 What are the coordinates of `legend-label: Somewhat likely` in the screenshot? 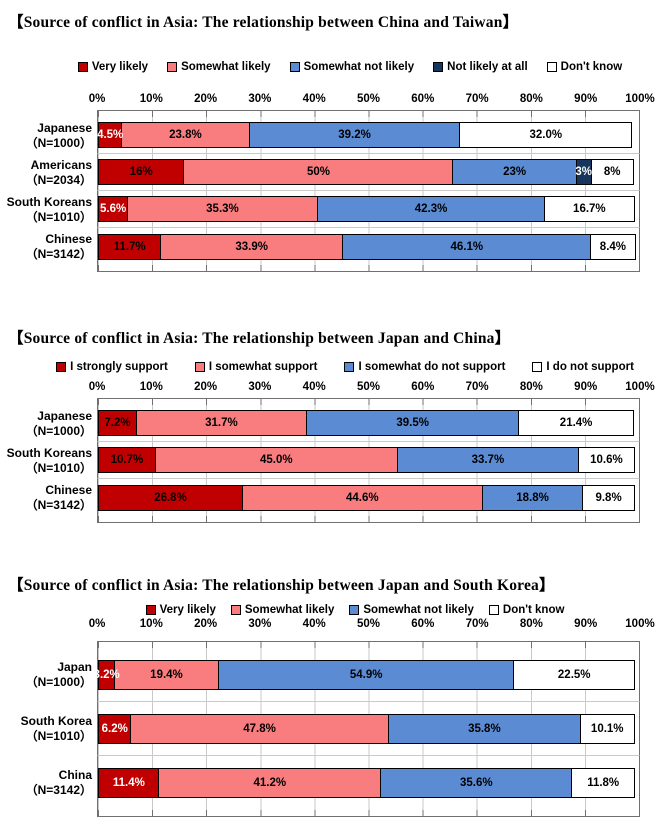 It's located at (226, 67).